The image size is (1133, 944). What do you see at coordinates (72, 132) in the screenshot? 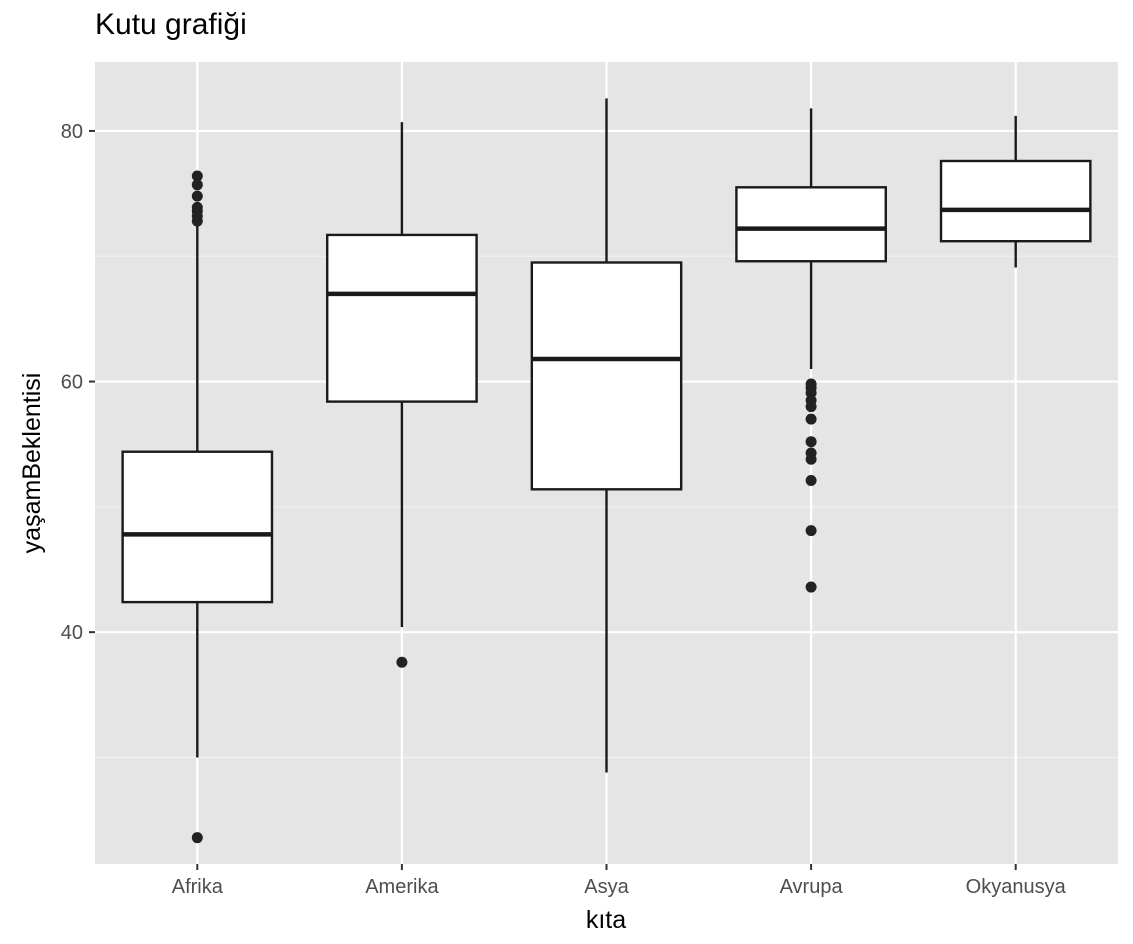
I see `y-tick-label: 80` at bounding box center [72, 132].